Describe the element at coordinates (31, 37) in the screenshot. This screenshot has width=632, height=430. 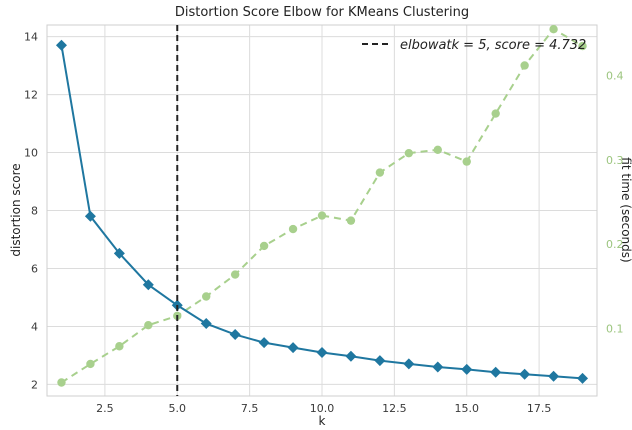
I see `y-tick-label: 14` at that location.